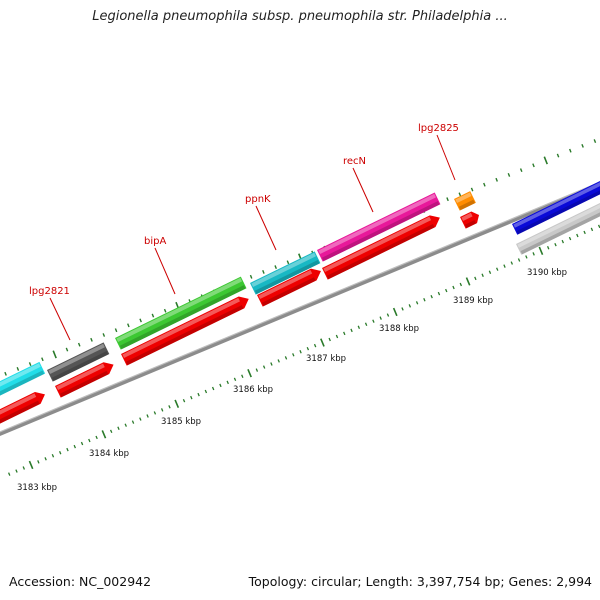 The width and height of the screenshot is (600, 600). I want to click on scale-label: 3187 kbp, so click(326, 359).